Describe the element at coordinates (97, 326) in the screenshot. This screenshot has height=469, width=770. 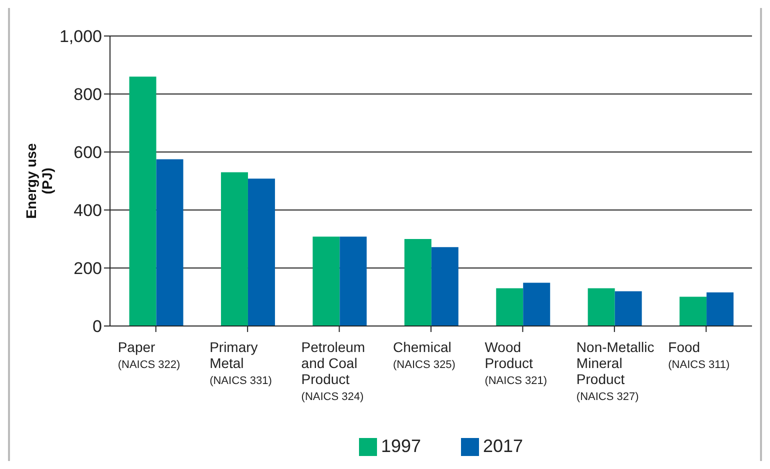
I see `y-tick-label: 0` at that location.